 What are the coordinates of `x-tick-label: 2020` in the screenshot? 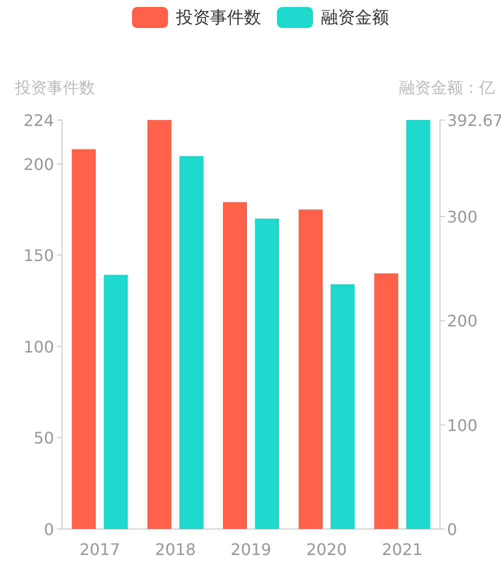 It's located at (326, 549).